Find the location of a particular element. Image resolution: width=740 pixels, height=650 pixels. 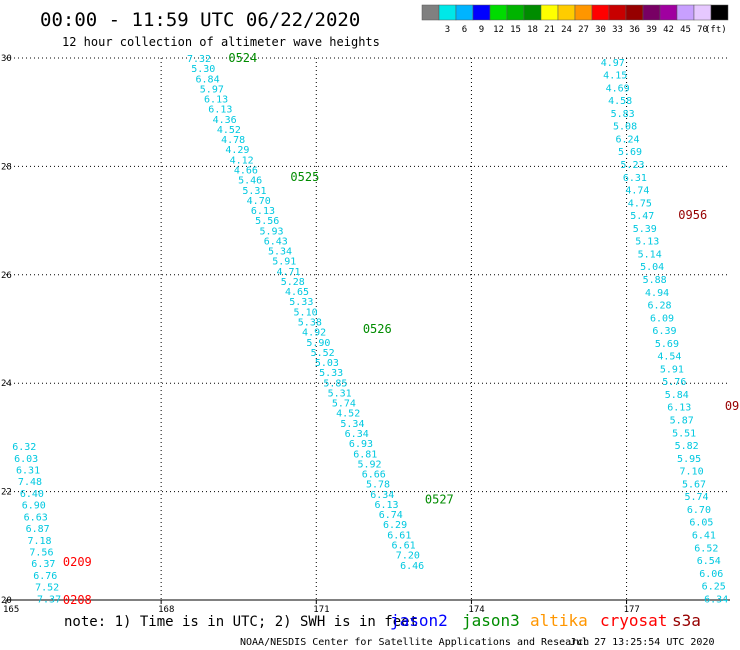

colorbar-label: 45 is located at coordinates (685, 30).